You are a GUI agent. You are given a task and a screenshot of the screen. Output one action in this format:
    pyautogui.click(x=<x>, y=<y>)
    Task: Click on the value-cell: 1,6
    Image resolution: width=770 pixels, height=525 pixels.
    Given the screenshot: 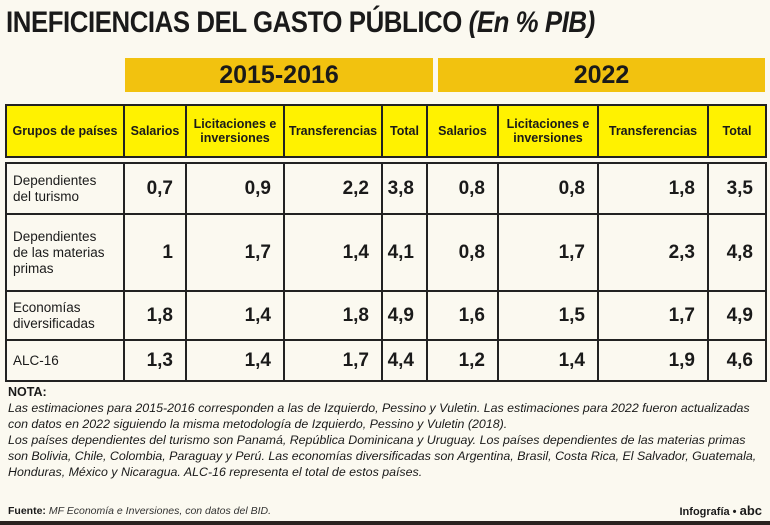 What is the action you would take?
    pyautogui.click(x=462, y=315)
    